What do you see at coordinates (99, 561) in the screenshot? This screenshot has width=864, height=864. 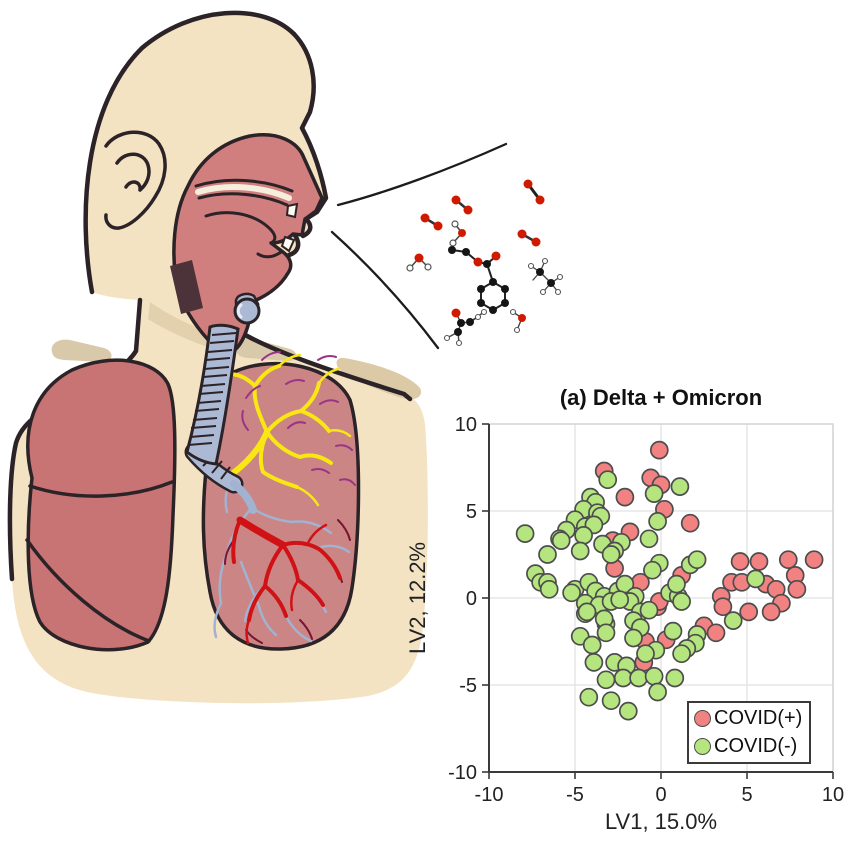 I see `left-lung-lobe-lines` at bounding box center [99, 561].